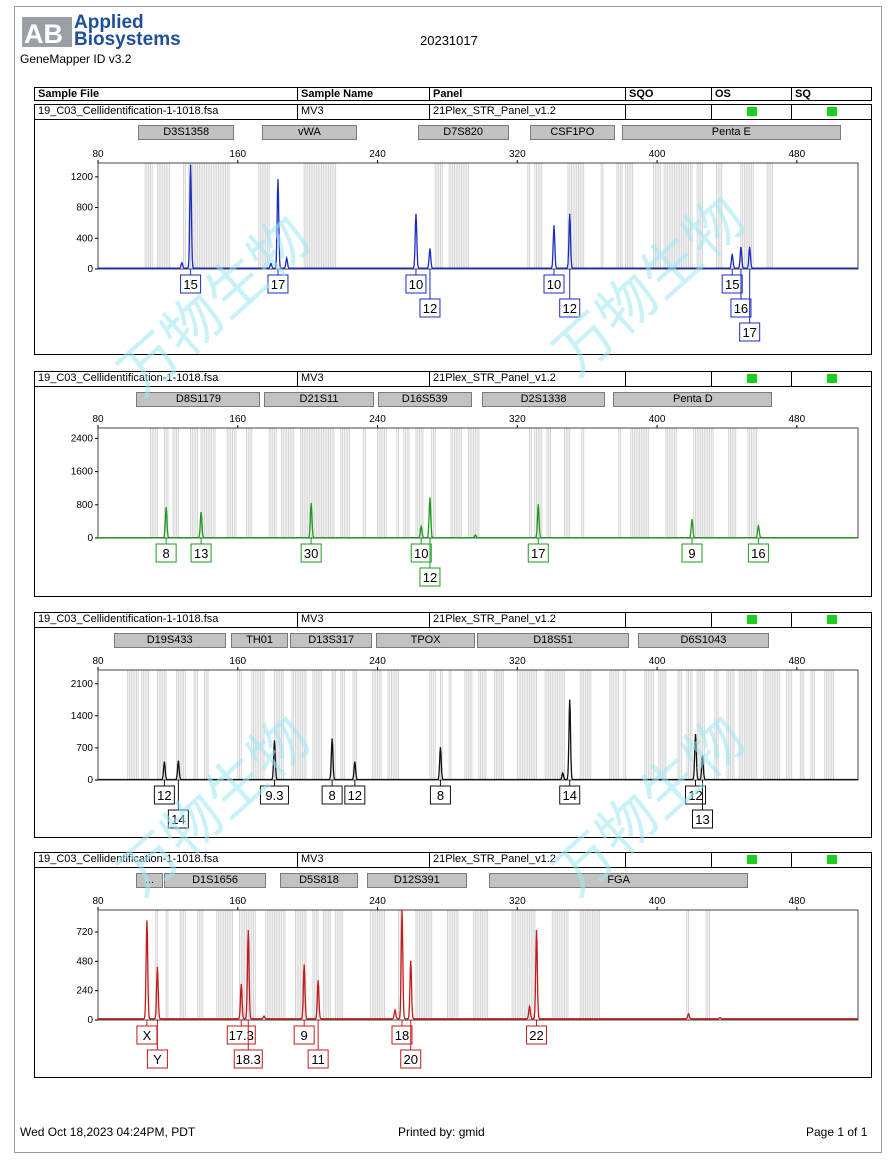  Describe the element at coordinates (425, 640) in the screenshot. I see `marker-label: TPOX` at that location.